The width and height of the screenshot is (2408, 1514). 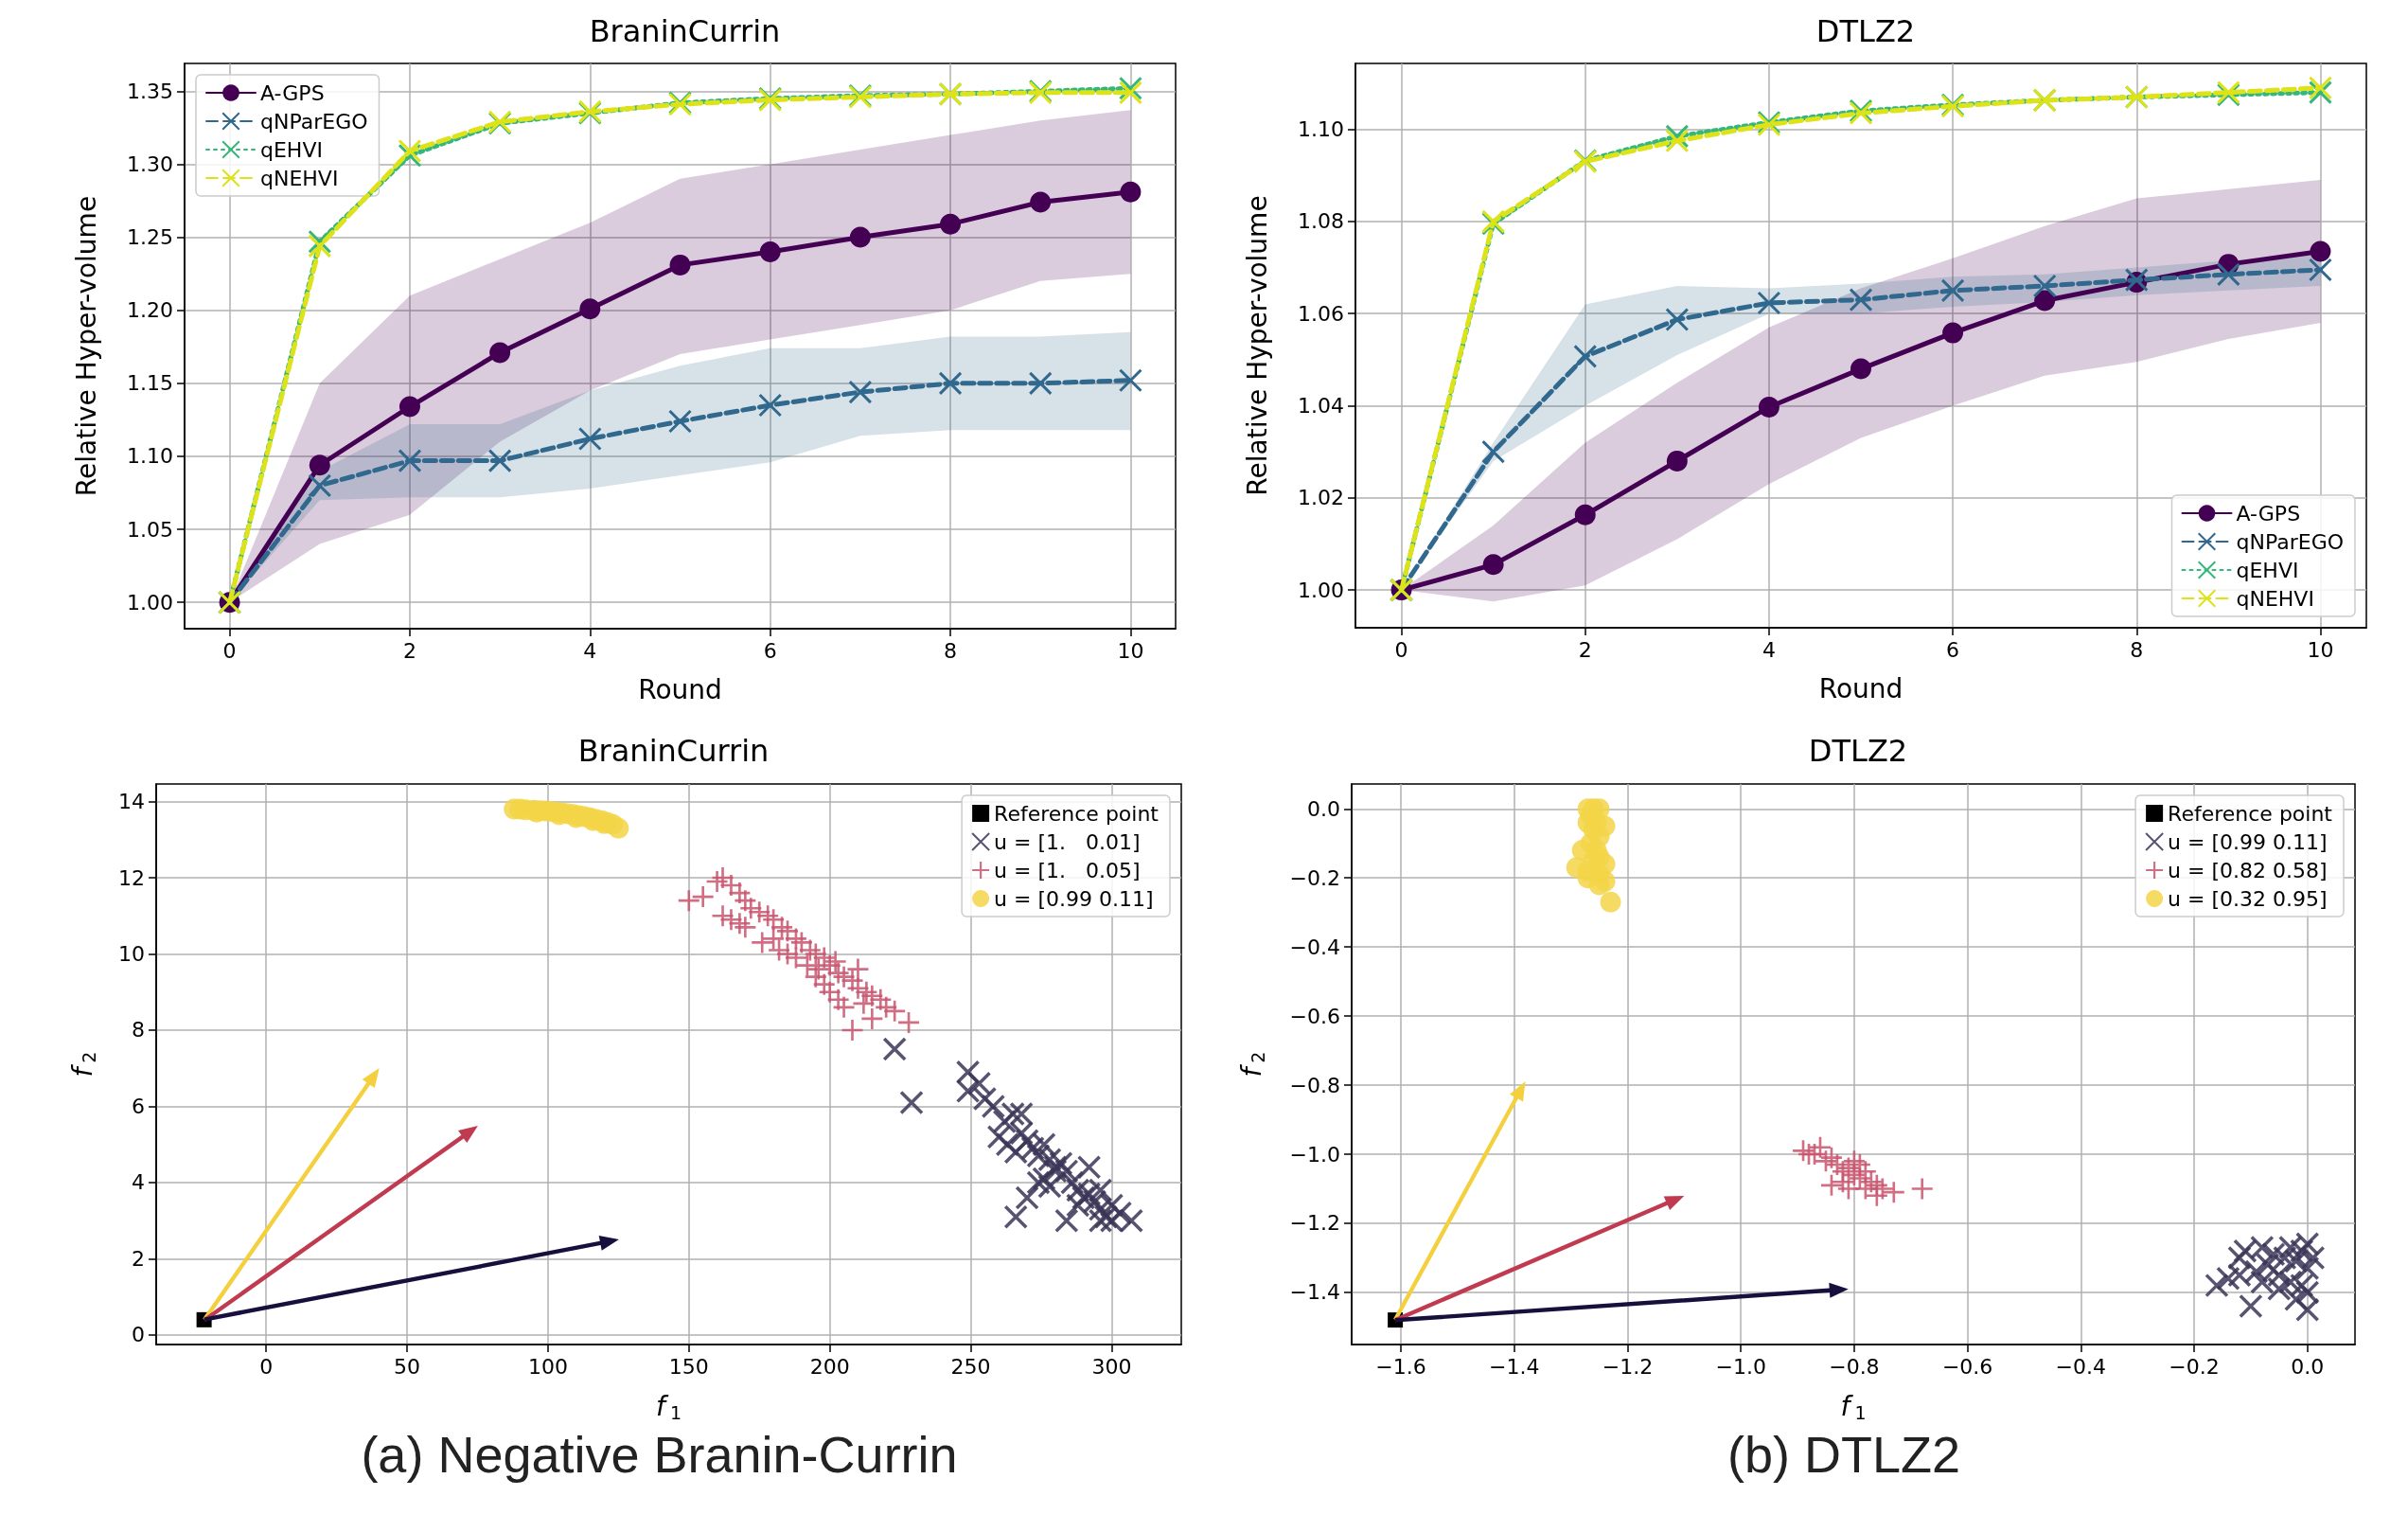 I want to click on y-tick-label: 12, so click(x=132, y=878).